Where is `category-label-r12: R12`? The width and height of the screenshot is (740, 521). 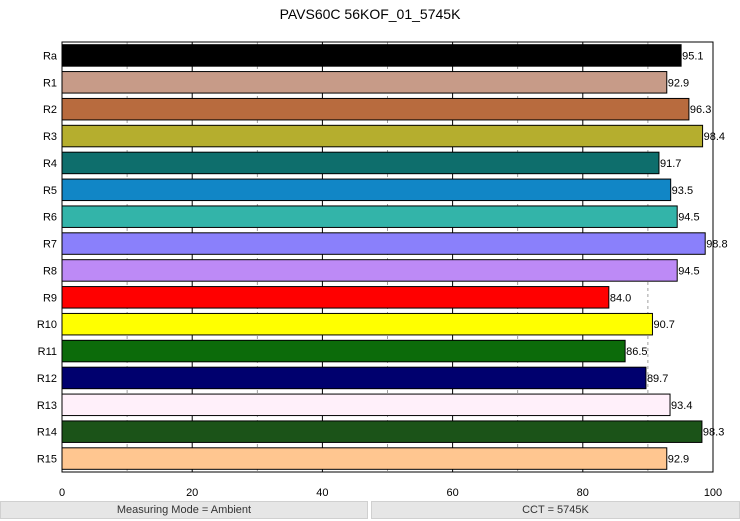
category-label-r12: R12 is located at coordinates (47, 379).